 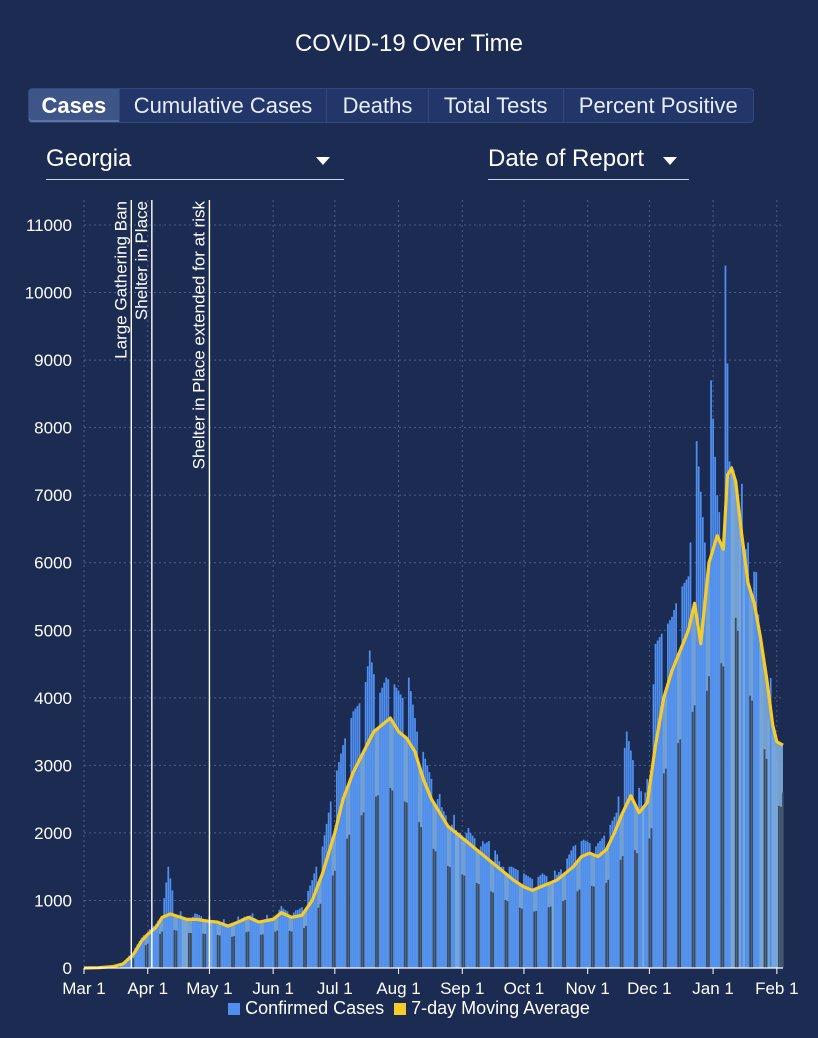 What do you see at coordinates (74, 105) in the screenshot?
I see `tab-cases: Cases` at bounding box center [74, 105].